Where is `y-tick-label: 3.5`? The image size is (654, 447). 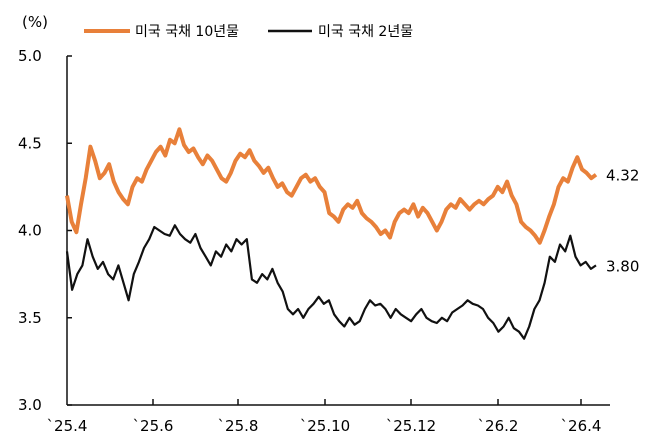
y-tick-label: 3.5 is located at coordinates (30, 318).